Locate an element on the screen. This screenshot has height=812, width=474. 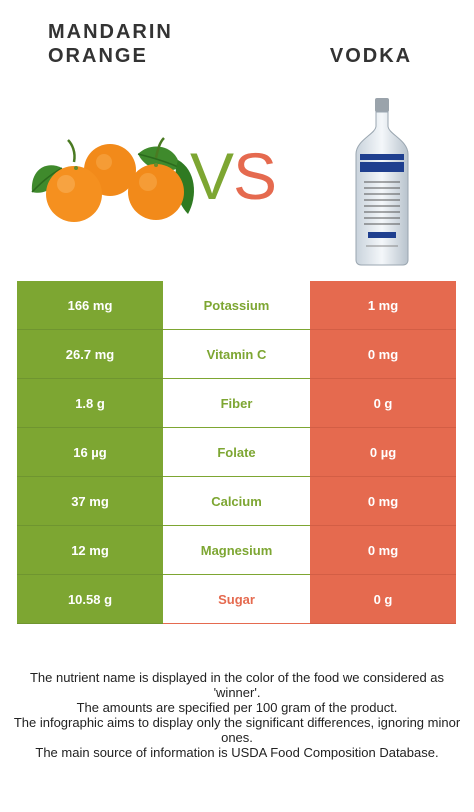
left-value-cell: 166 mg is located at coordinates (90, 305).